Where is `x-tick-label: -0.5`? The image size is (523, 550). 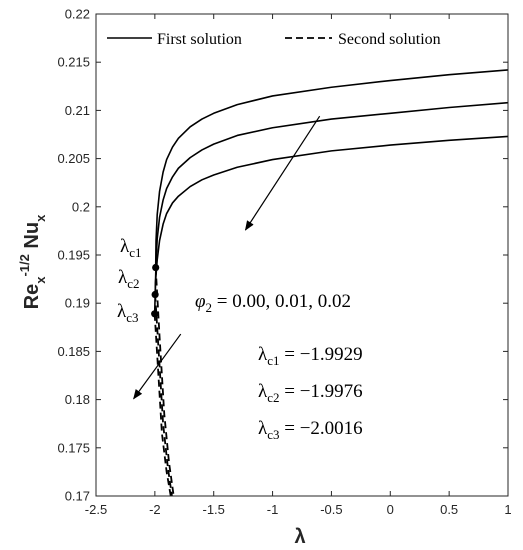 x-tick-label: -0.5 is located at coordinates (331, 509).